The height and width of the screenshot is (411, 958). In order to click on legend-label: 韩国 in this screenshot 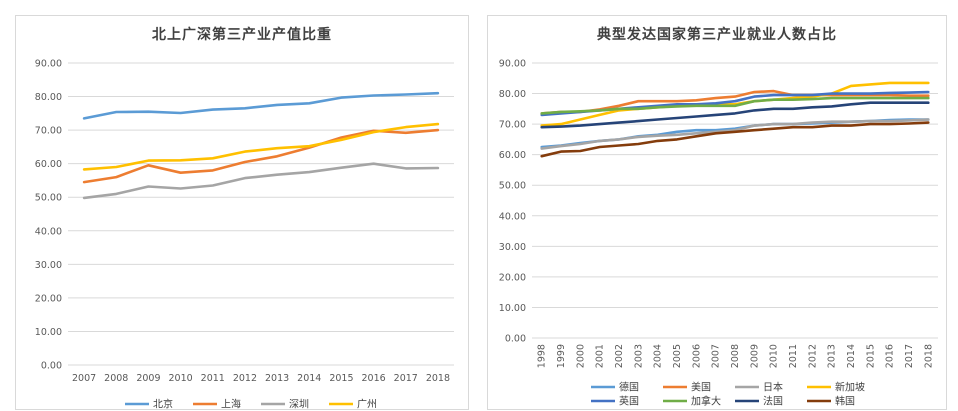, I will do `click(845, 401)`.